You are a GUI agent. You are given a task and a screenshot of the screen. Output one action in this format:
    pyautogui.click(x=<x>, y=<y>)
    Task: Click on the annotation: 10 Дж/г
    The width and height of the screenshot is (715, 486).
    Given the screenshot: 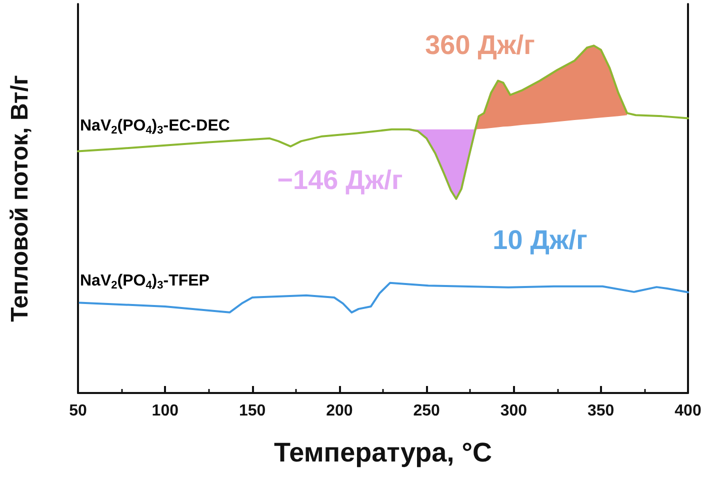 What is the action you would take?
    pyautogui.click(x=540, y=240)
    